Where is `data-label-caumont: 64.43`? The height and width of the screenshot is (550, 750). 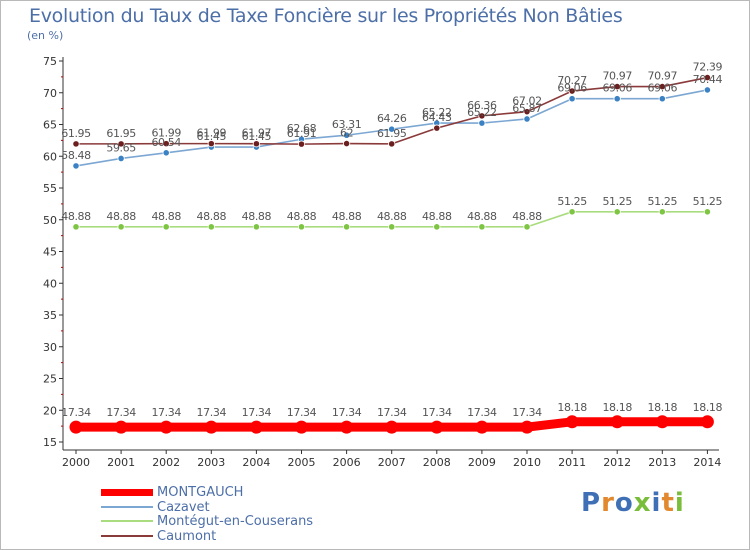
data-label-caumont: 64.43 is located at coordinates (437, 117).